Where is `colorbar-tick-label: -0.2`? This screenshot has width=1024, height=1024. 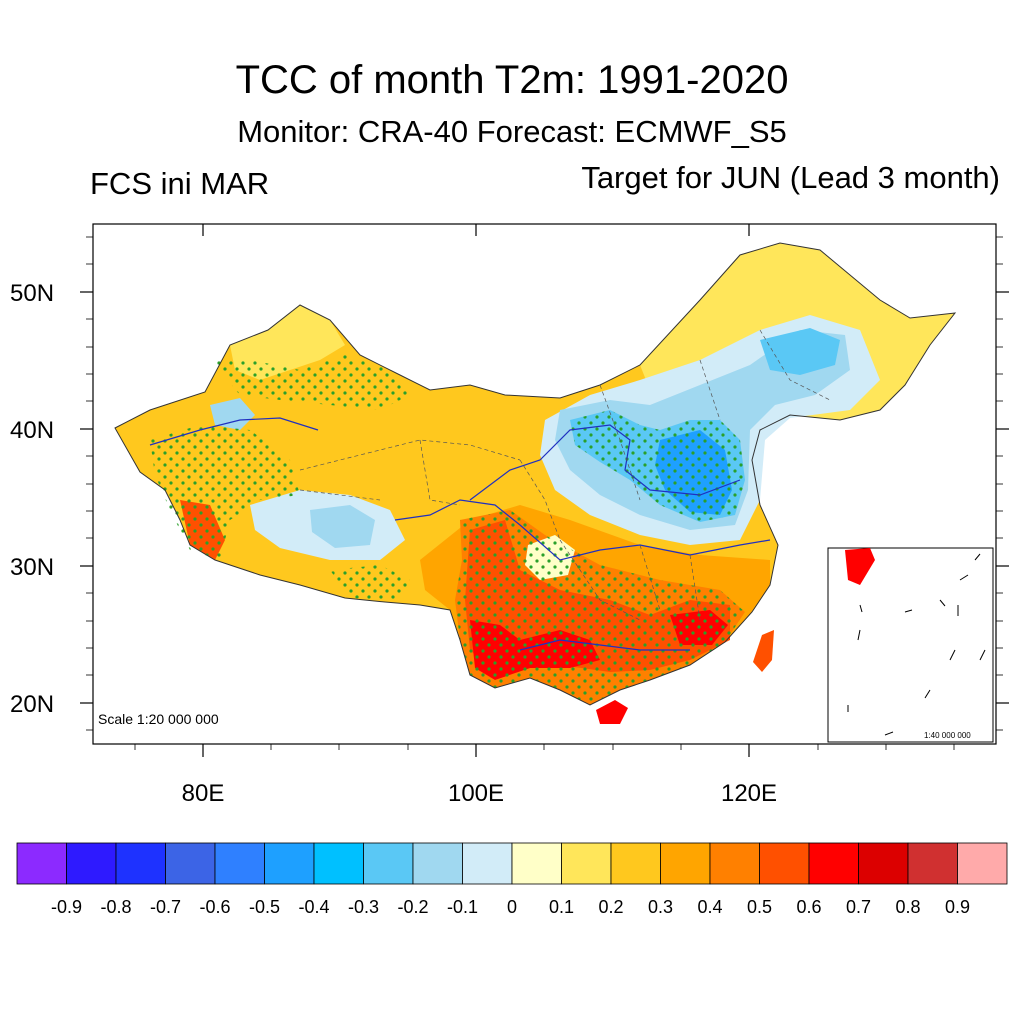
colorbar-tick-label: -0.2 is located at coordinates (413, 907).